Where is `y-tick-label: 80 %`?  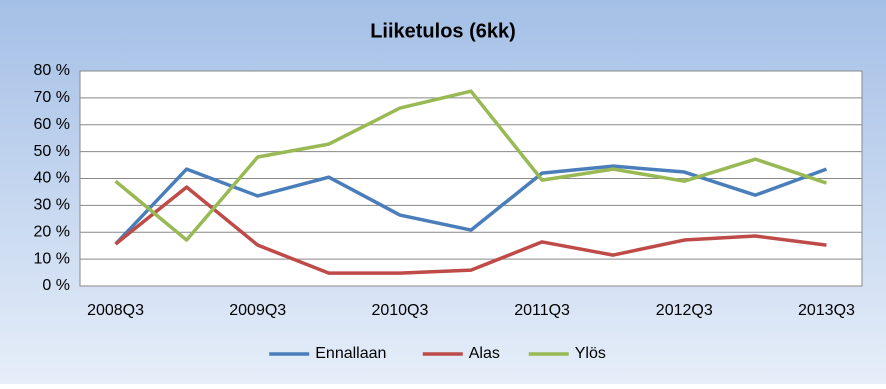 y-tick-label: 80 % is located at coordinates (52, 70).